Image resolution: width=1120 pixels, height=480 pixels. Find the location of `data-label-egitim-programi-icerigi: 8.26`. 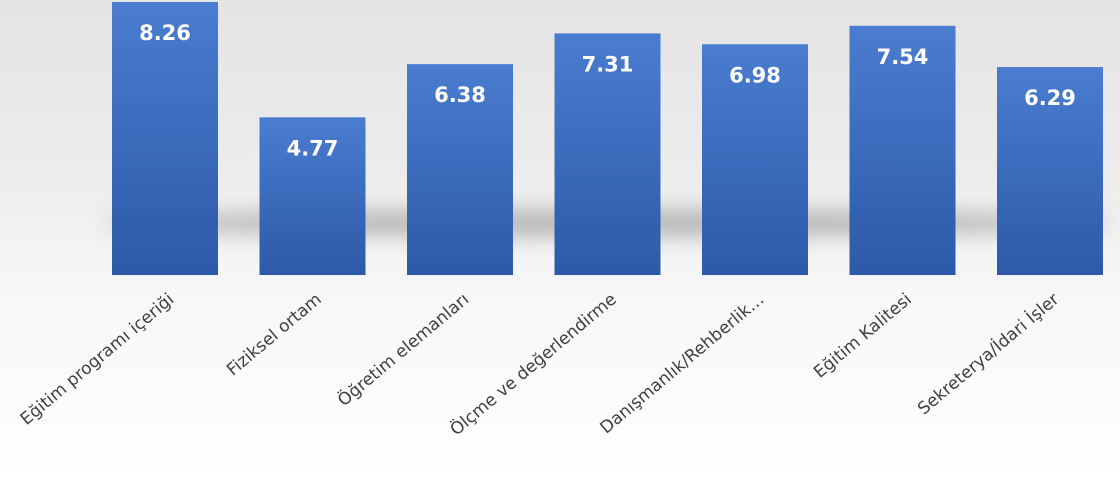

data-label-egitim-programi-icerigi: 8.26 is located at coordinates (165, 33).